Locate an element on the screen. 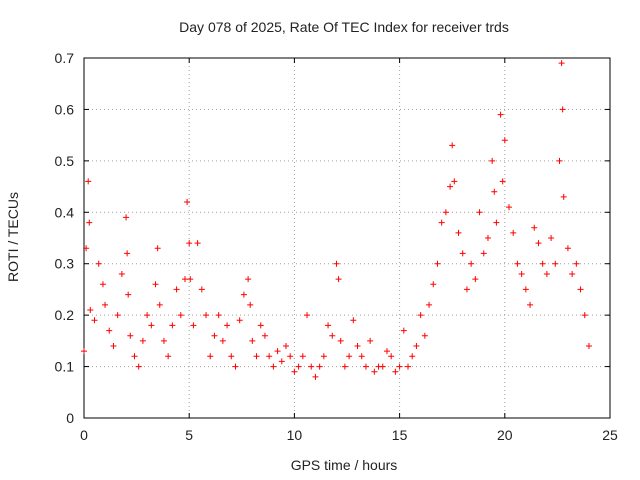  x-tick-label: 25 is located at coordinates (610, 435).